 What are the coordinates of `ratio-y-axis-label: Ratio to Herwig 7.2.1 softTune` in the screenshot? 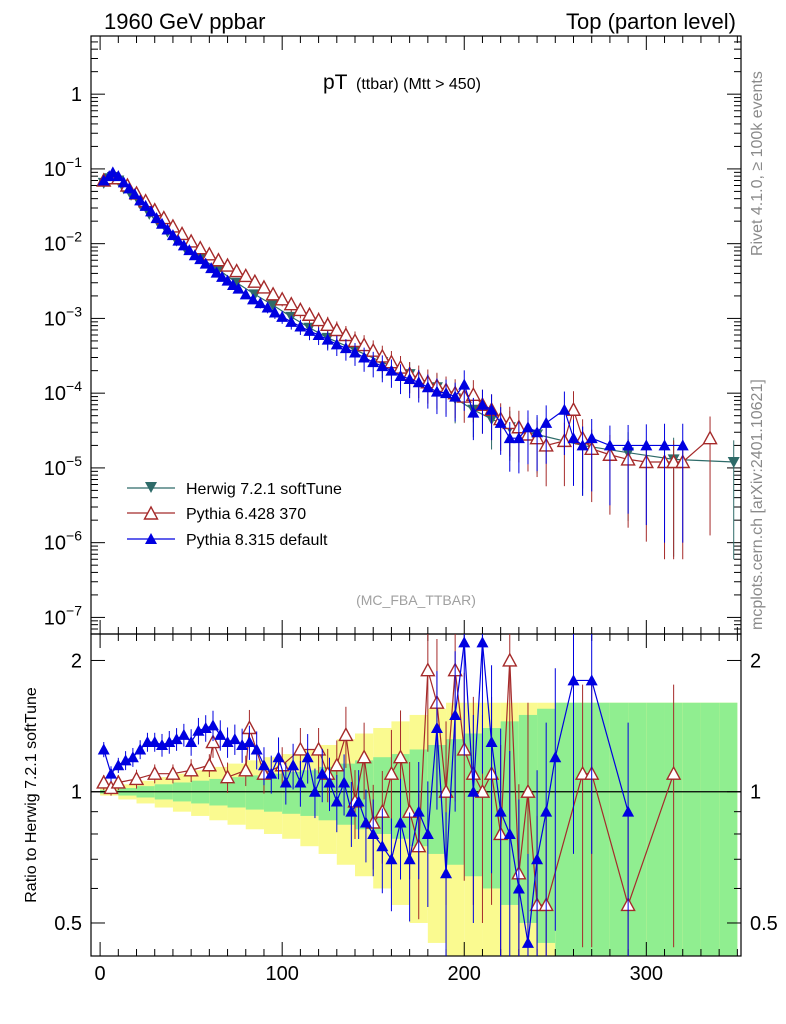 It's located at (31, 795).